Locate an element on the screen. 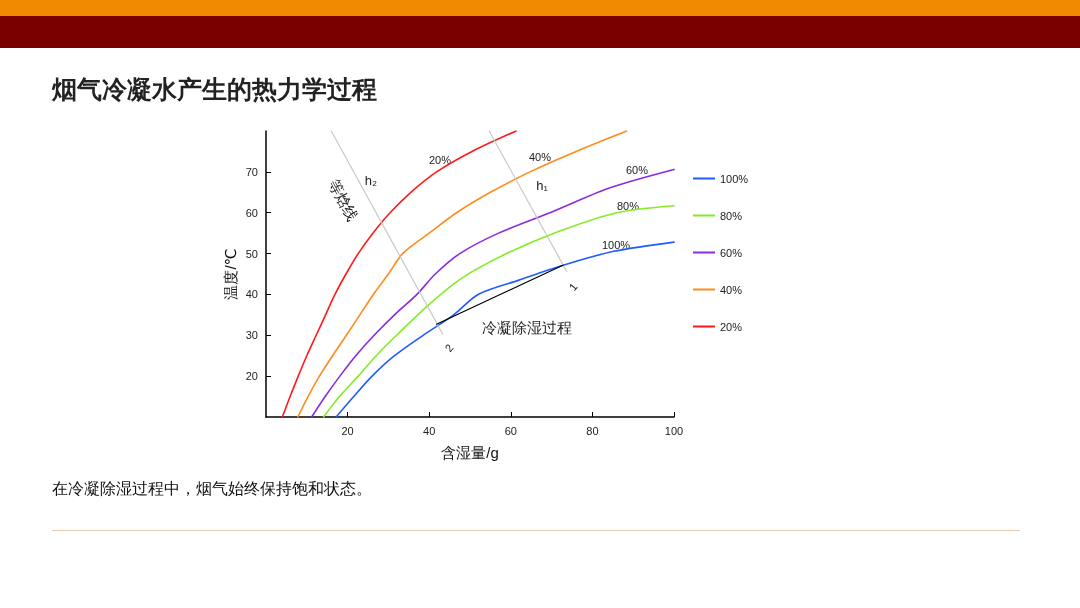 The width and height of the screenshot is (1080, 608). annotation: 冷凝除湿过程 is located at coordinates (527, 327).